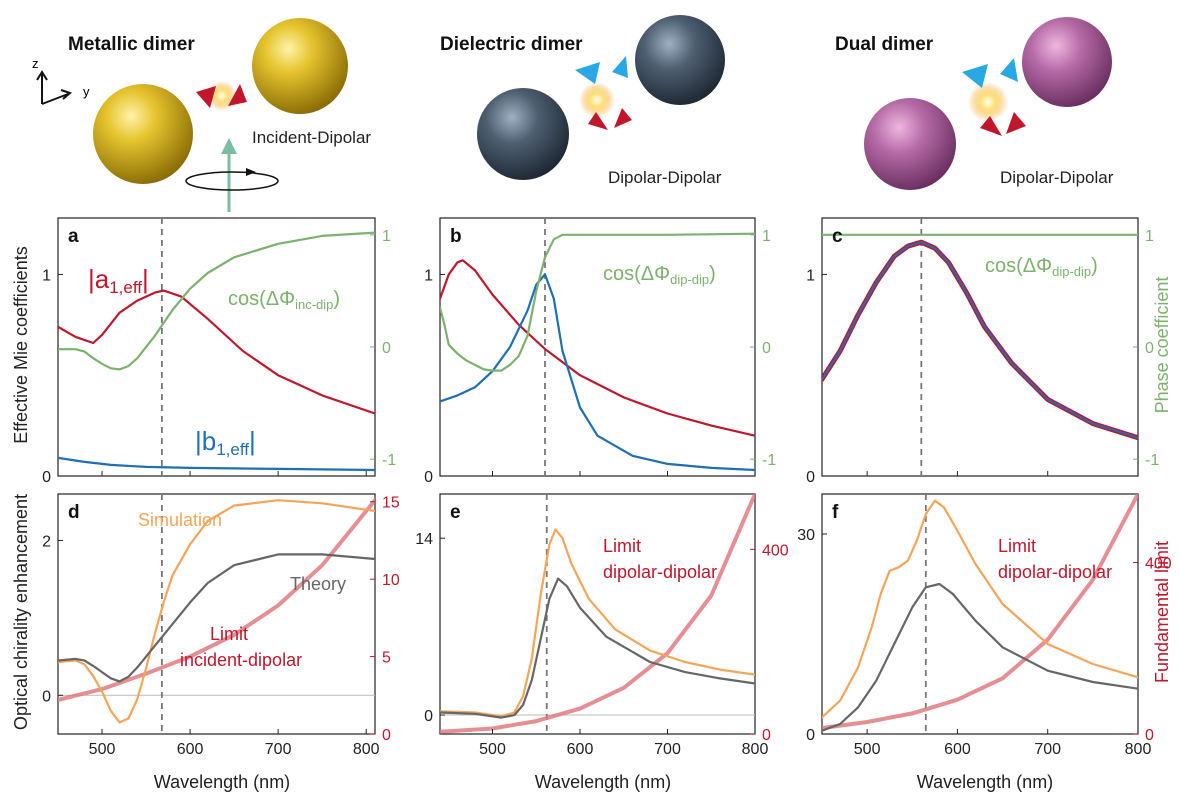 The height and width of the screenshot is (792, 1180). Describe the element at coordinates (311, 137) in the screenshot. I see `metallic-subtitle: Incident-Dipolar` at that location.